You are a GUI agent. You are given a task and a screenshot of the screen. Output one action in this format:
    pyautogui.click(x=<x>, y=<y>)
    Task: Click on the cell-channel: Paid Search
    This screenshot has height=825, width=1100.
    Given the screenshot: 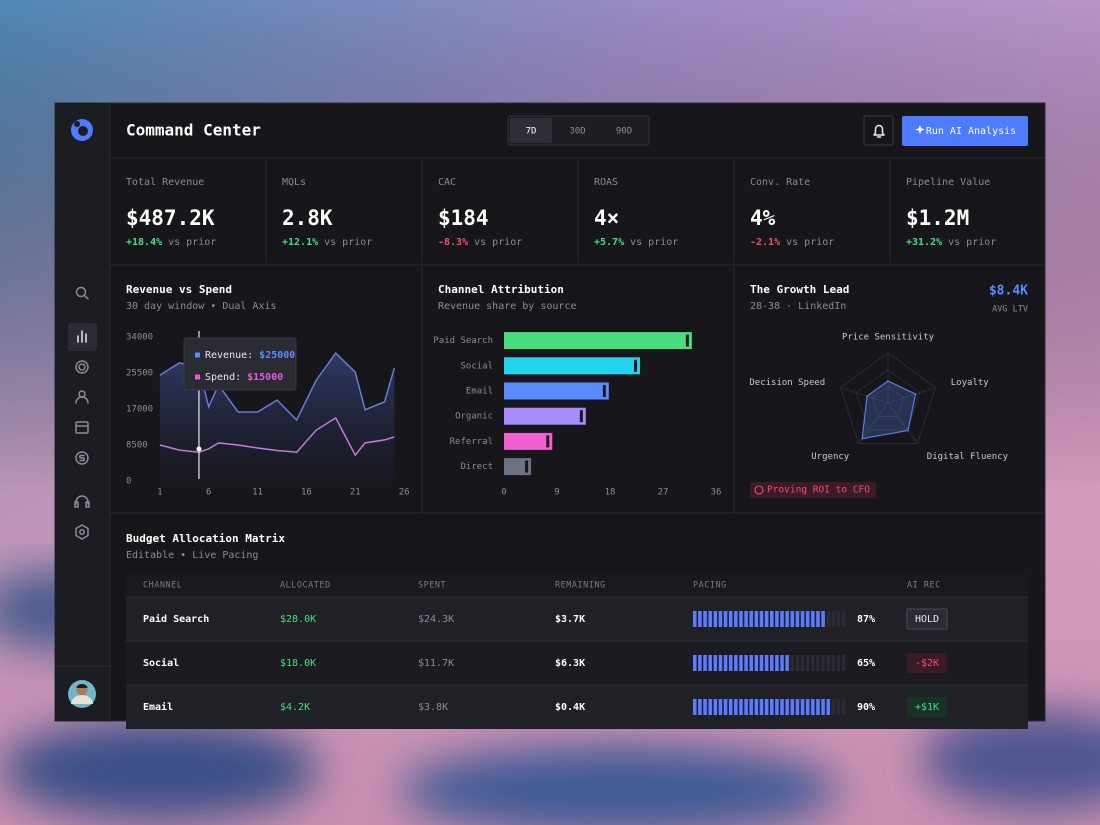 What is the action you would take?
    pyautogui.click(x=176, y=619)
    